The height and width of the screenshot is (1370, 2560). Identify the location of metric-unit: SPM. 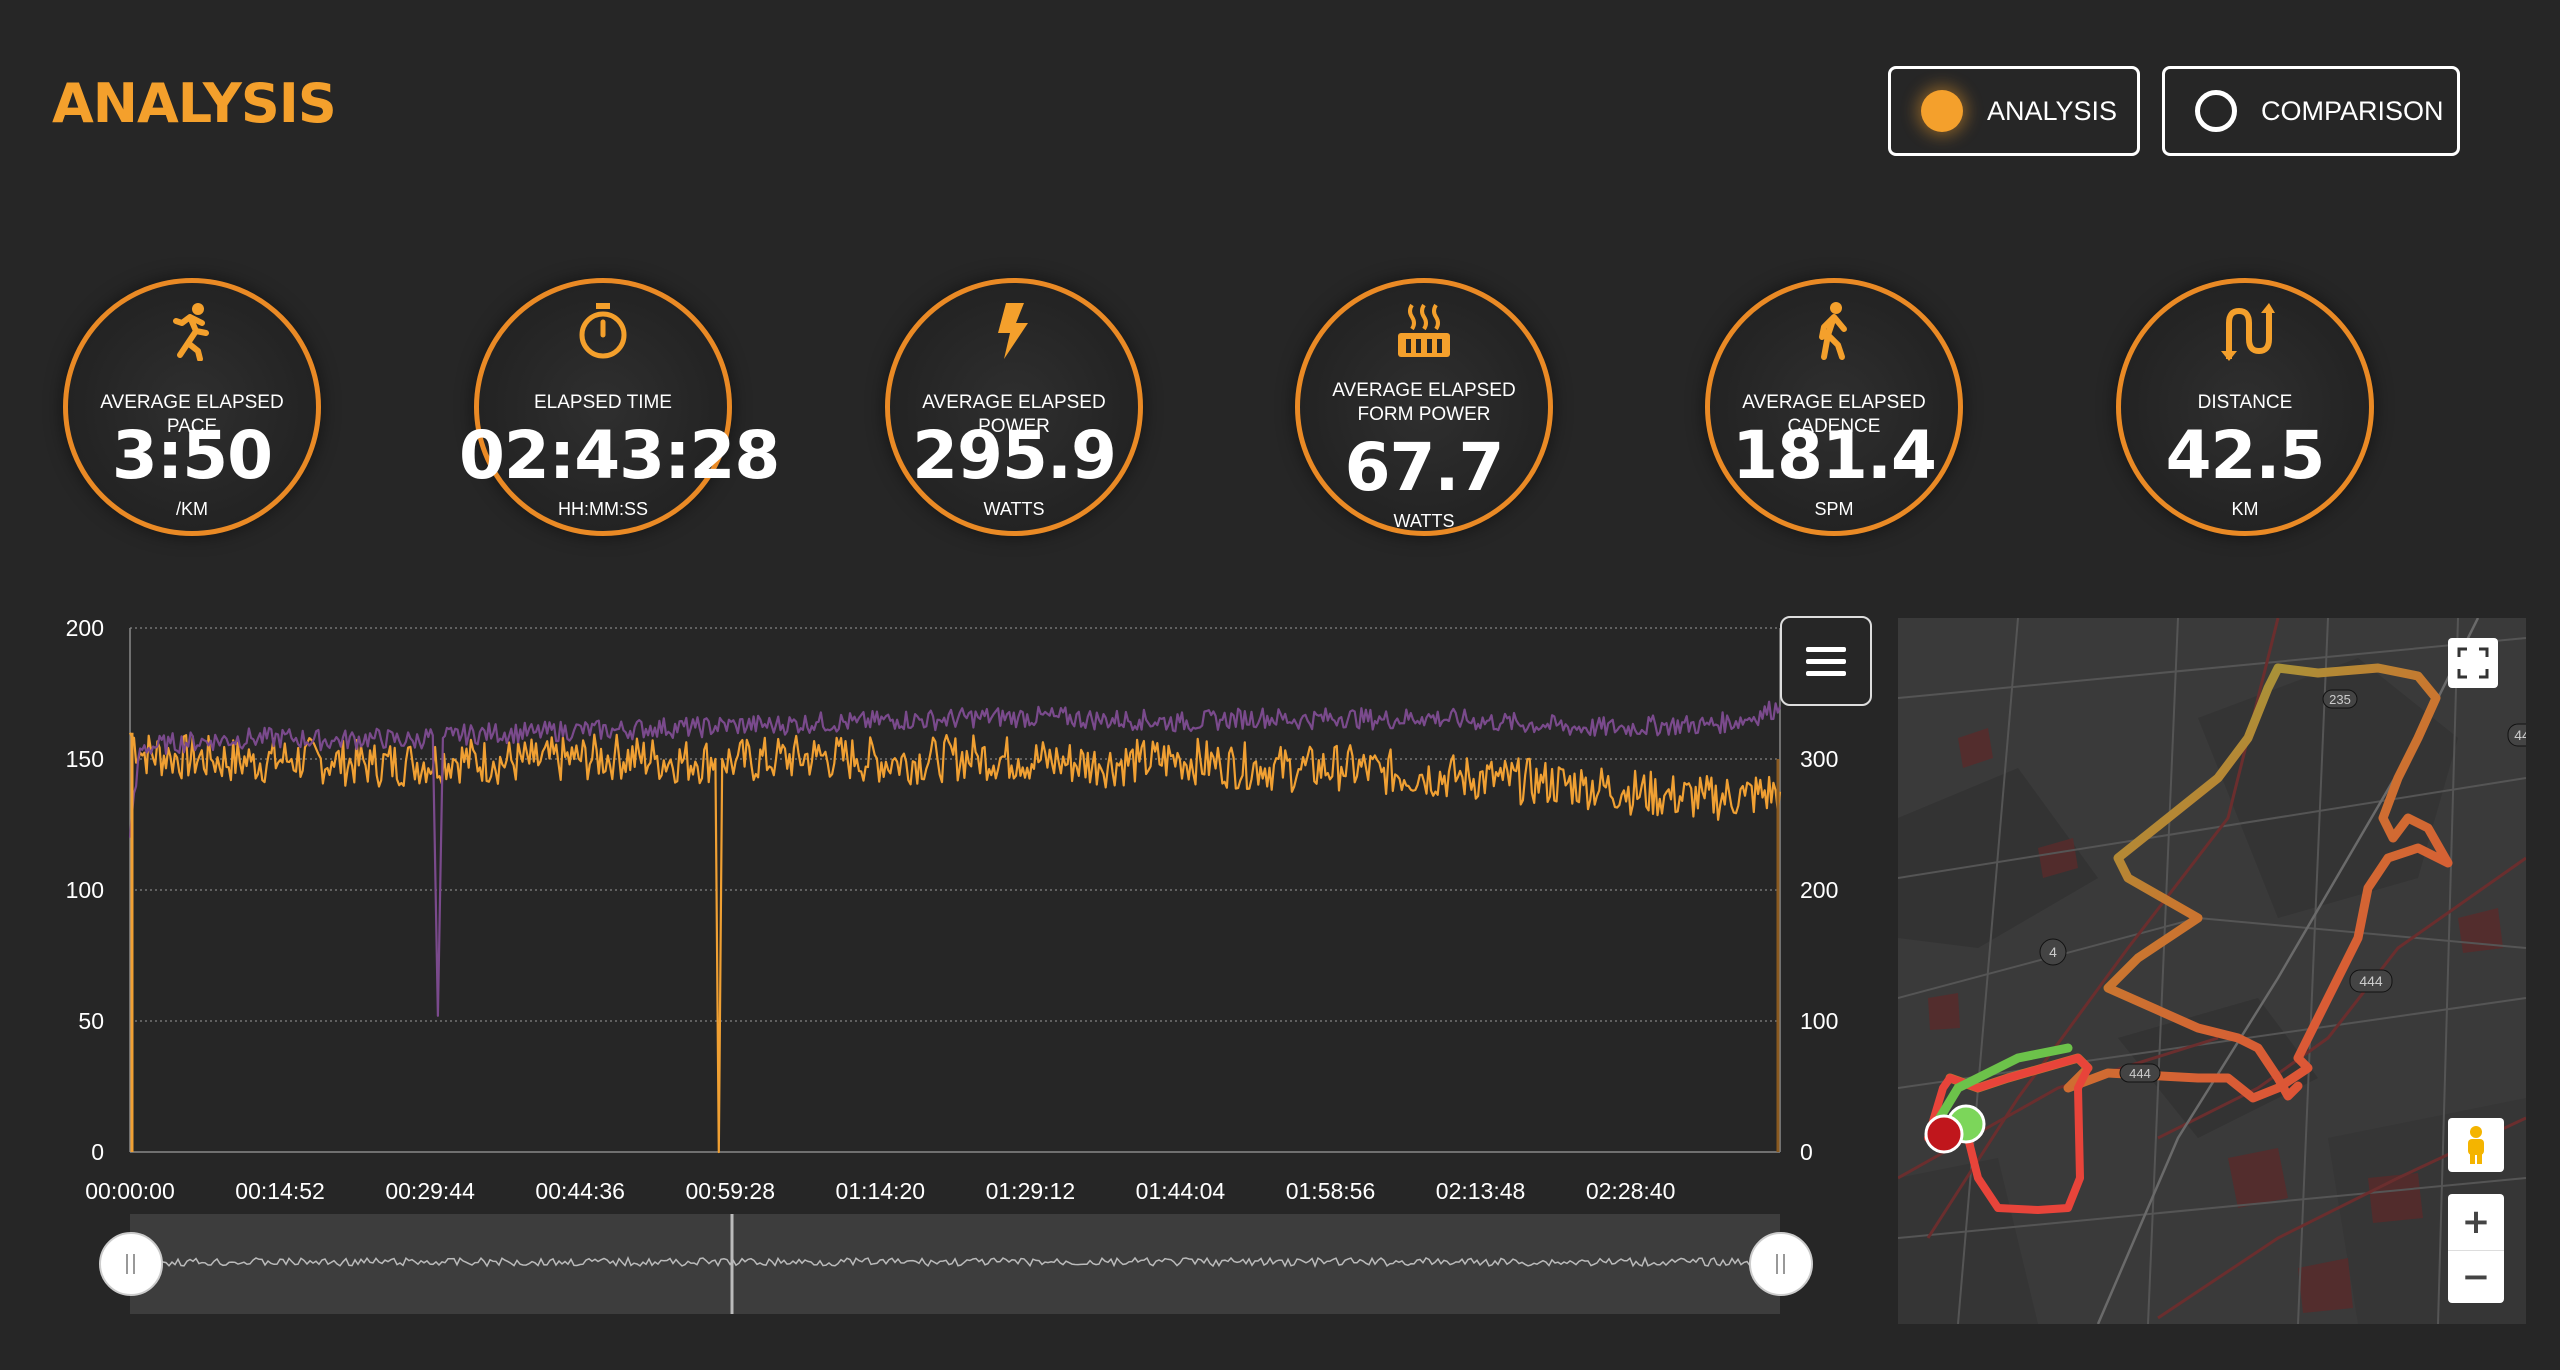
(1834, 509).